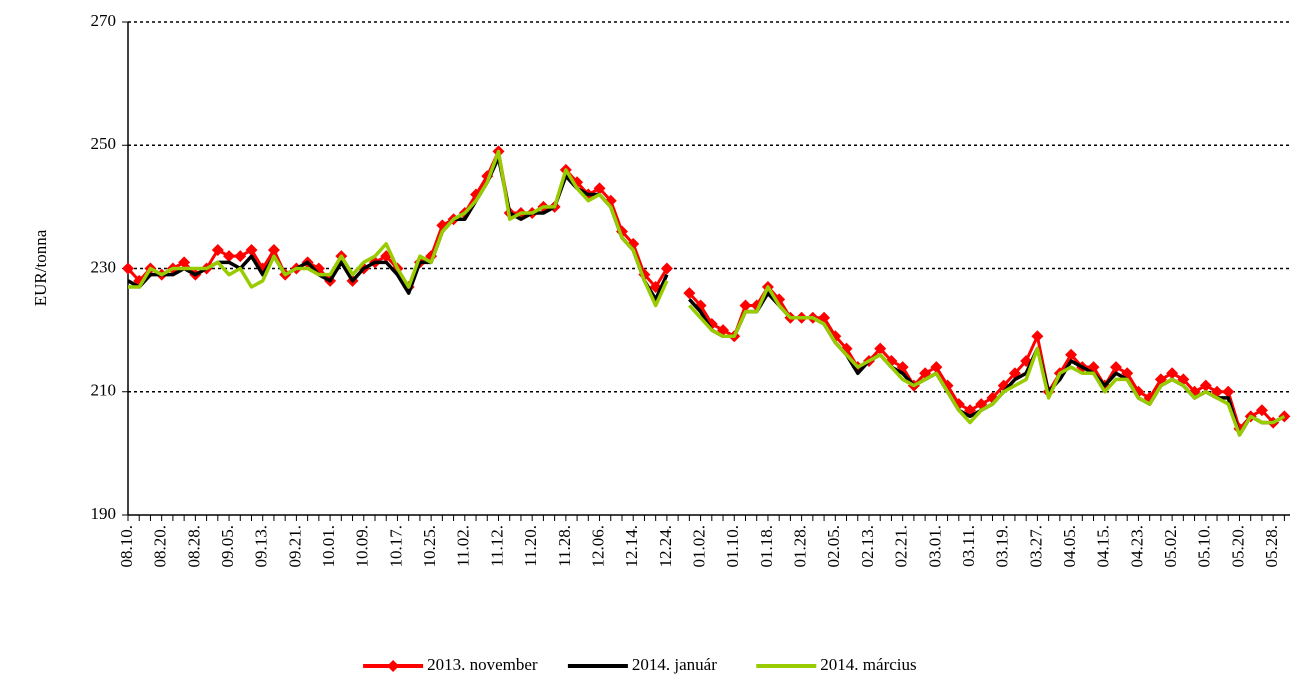 The width and height of the screenshot is (1296, 684). I want to click on legend-item: 2013. november, so click(450, 664).